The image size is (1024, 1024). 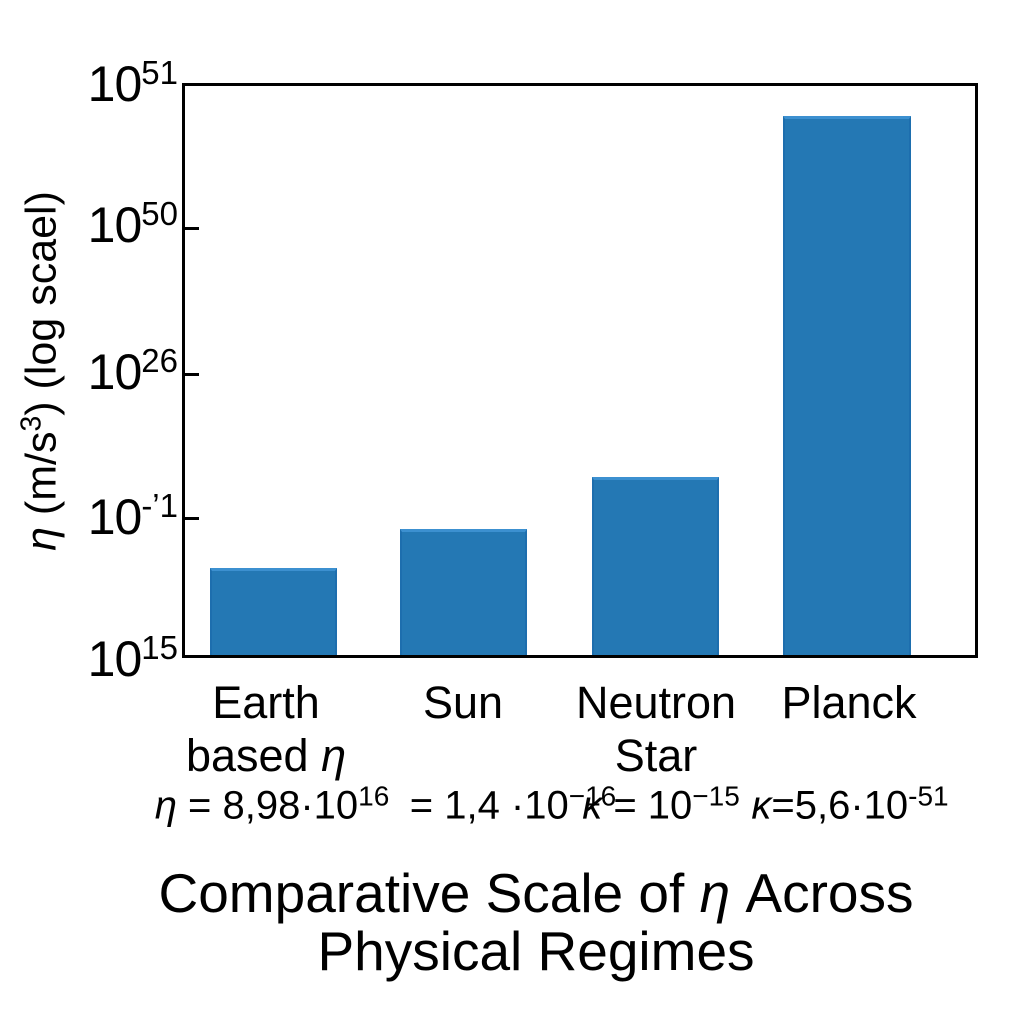 I want to click on x-annotation-3: κ = 10−15, so click(x=661, y=804).